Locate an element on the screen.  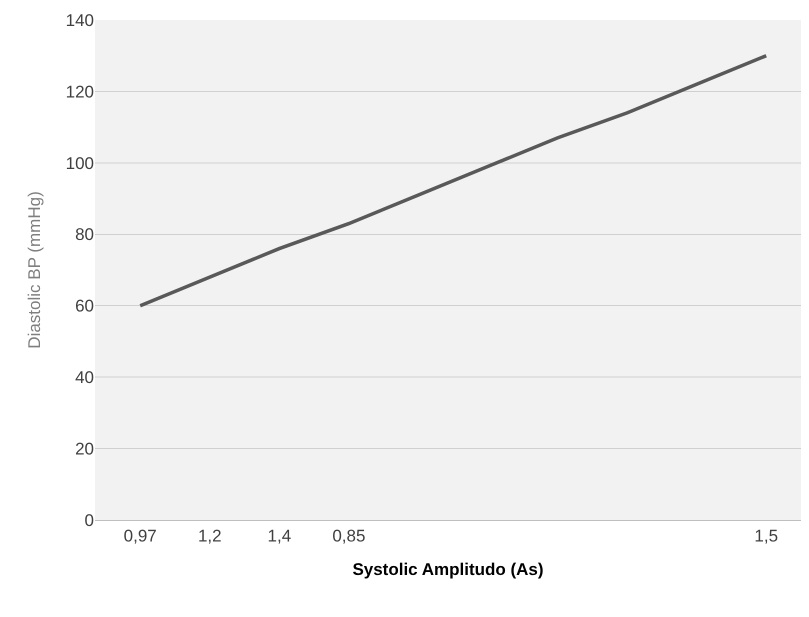
x-tick-label: 0,85 is located at coordinates (349, 536).